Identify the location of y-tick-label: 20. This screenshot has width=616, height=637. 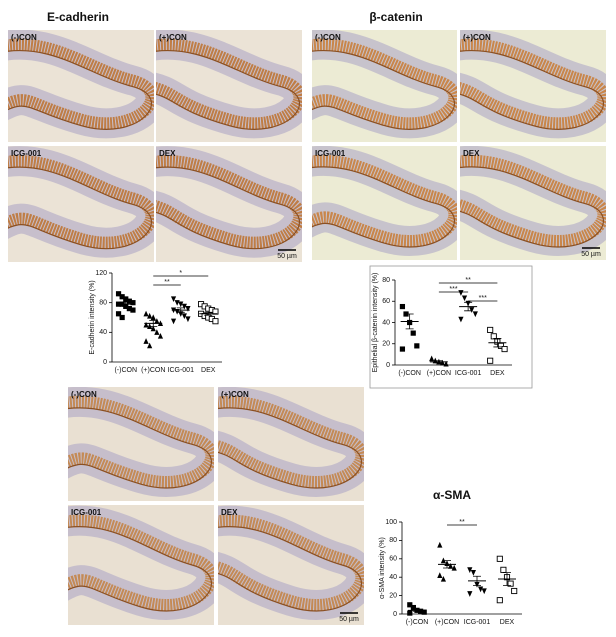
(386, 344).